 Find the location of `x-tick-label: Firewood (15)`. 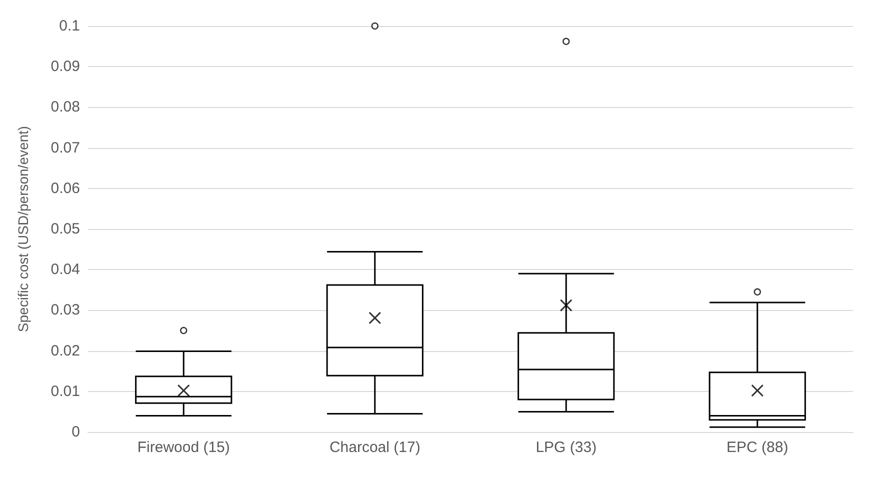

x-tick-label: Firewood (15) is located at coordinates (183, 447).